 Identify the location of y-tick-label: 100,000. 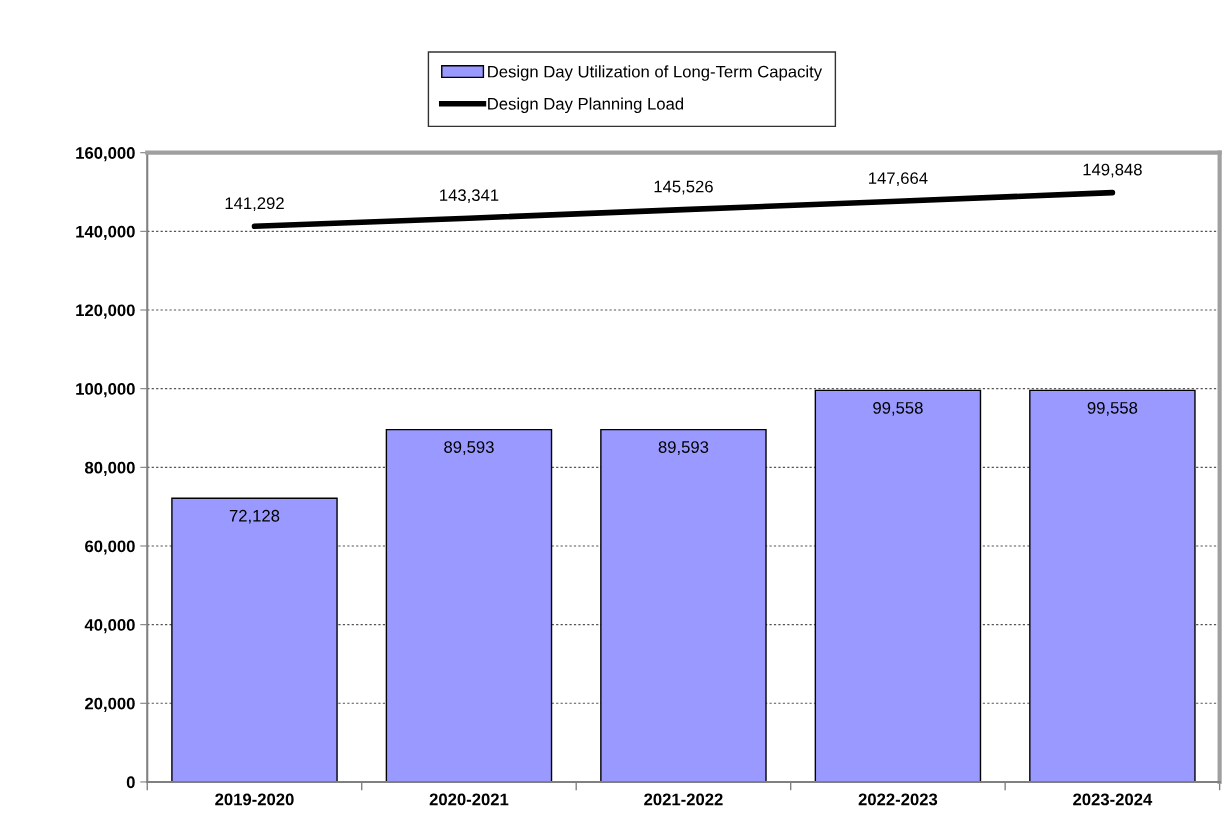
(105, 390).